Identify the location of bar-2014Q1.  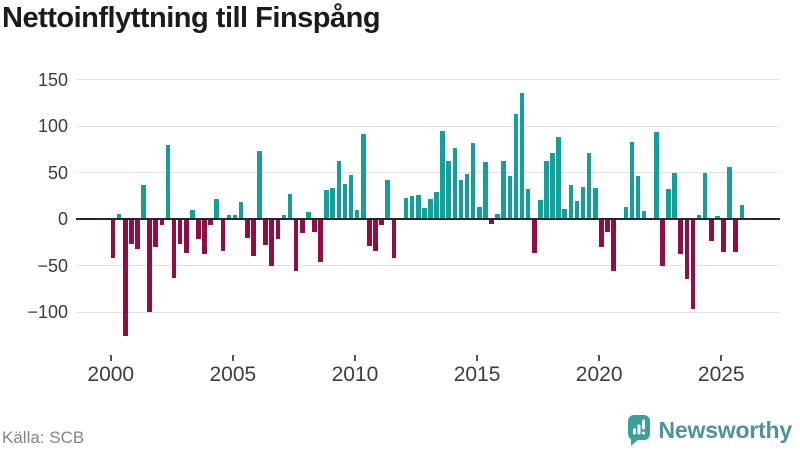
(455, 183).